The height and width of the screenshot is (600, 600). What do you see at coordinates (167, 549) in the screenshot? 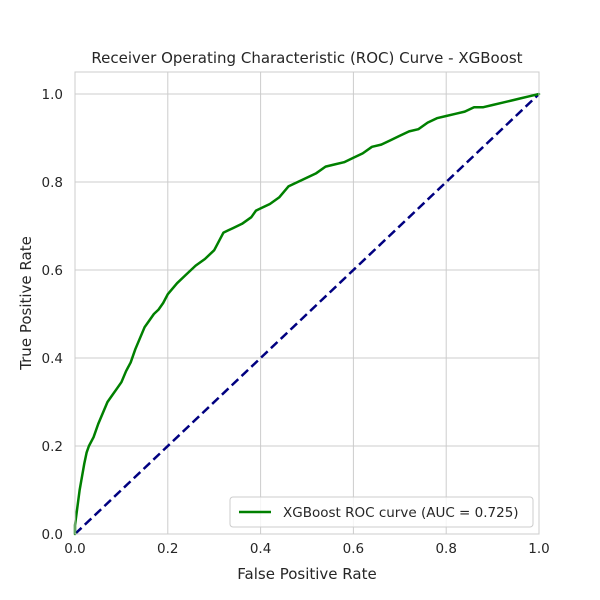
I see `x-tick-label: 0.2` at bounding box center [167, 549].